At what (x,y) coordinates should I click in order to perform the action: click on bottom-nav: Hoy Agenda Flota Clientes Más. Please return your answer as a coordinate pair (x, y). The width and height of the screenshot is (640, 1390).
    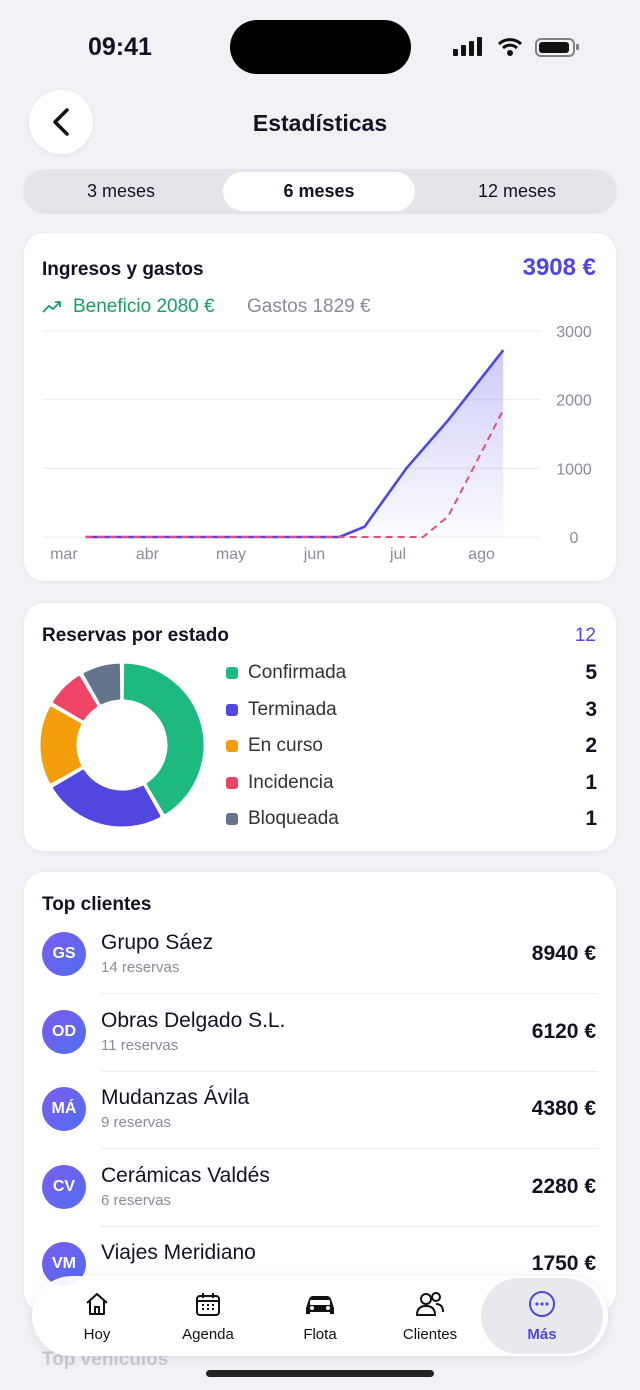
    Looking at the image, I should click on (320, 1316).